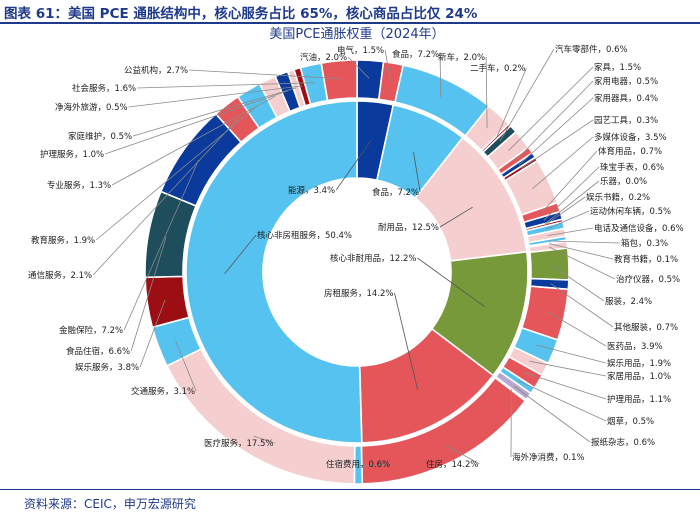 The height and width of the screenshot is (515, 700). What do you see at coordinates (239, 443) in the screenshot?
I see `outer-label-31: 医疗服务，17.5%` at bounding box center [239, 443].